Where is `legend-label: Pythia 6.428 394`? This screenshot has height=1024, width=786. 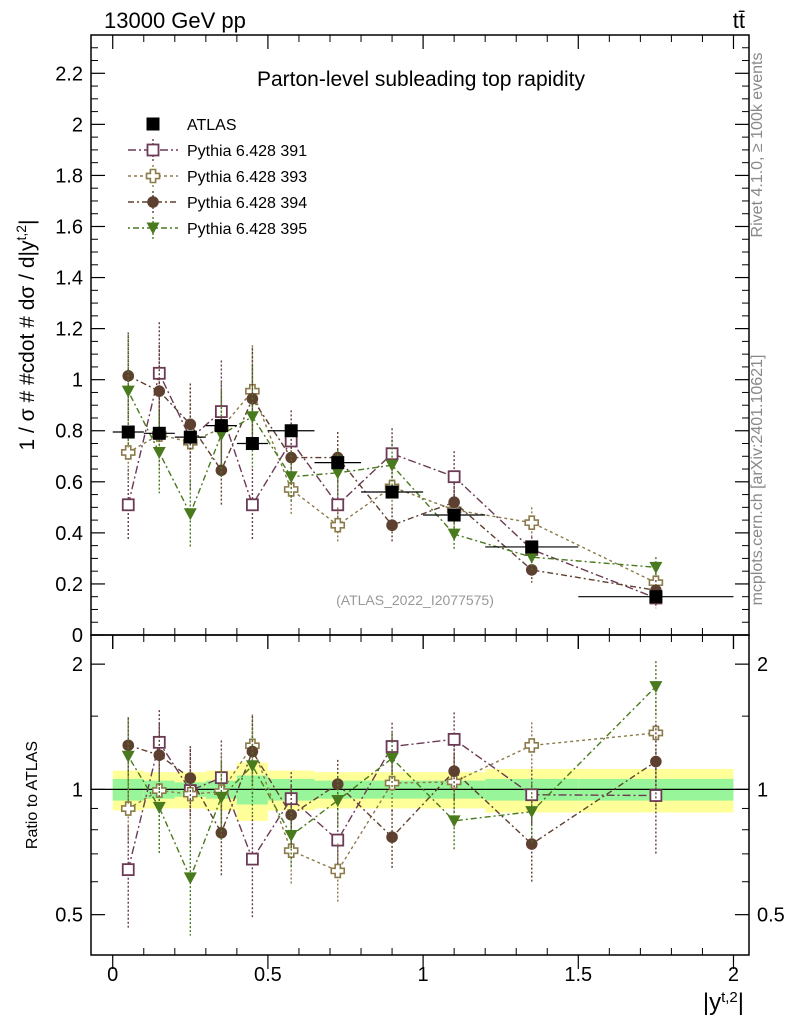
legend-label: Pythia 6.428 394 is located at coordinates (247, 203).